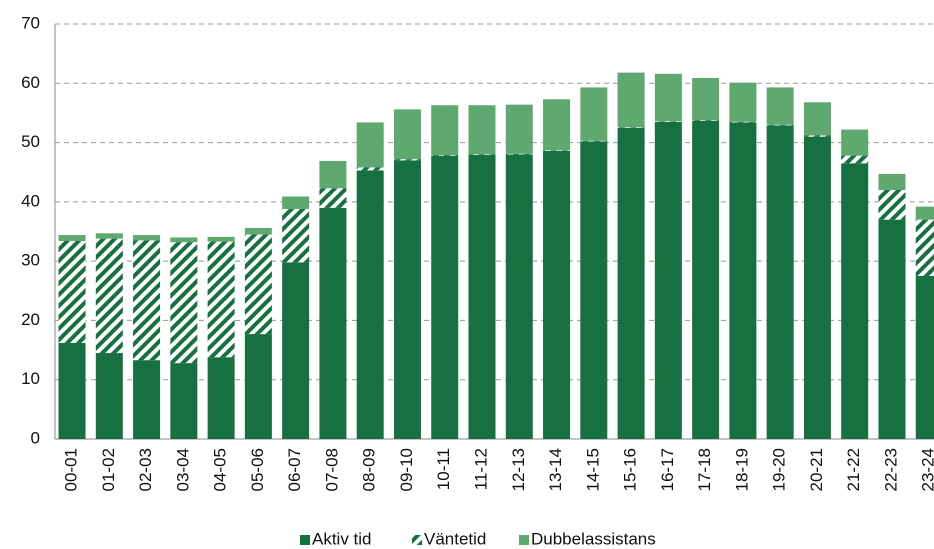 The image size is (934, 549). What do you see at coordinates (257, 469) in the screenshot?
I see `x-tick-label: 05-06` at bounding box center [257, 469].